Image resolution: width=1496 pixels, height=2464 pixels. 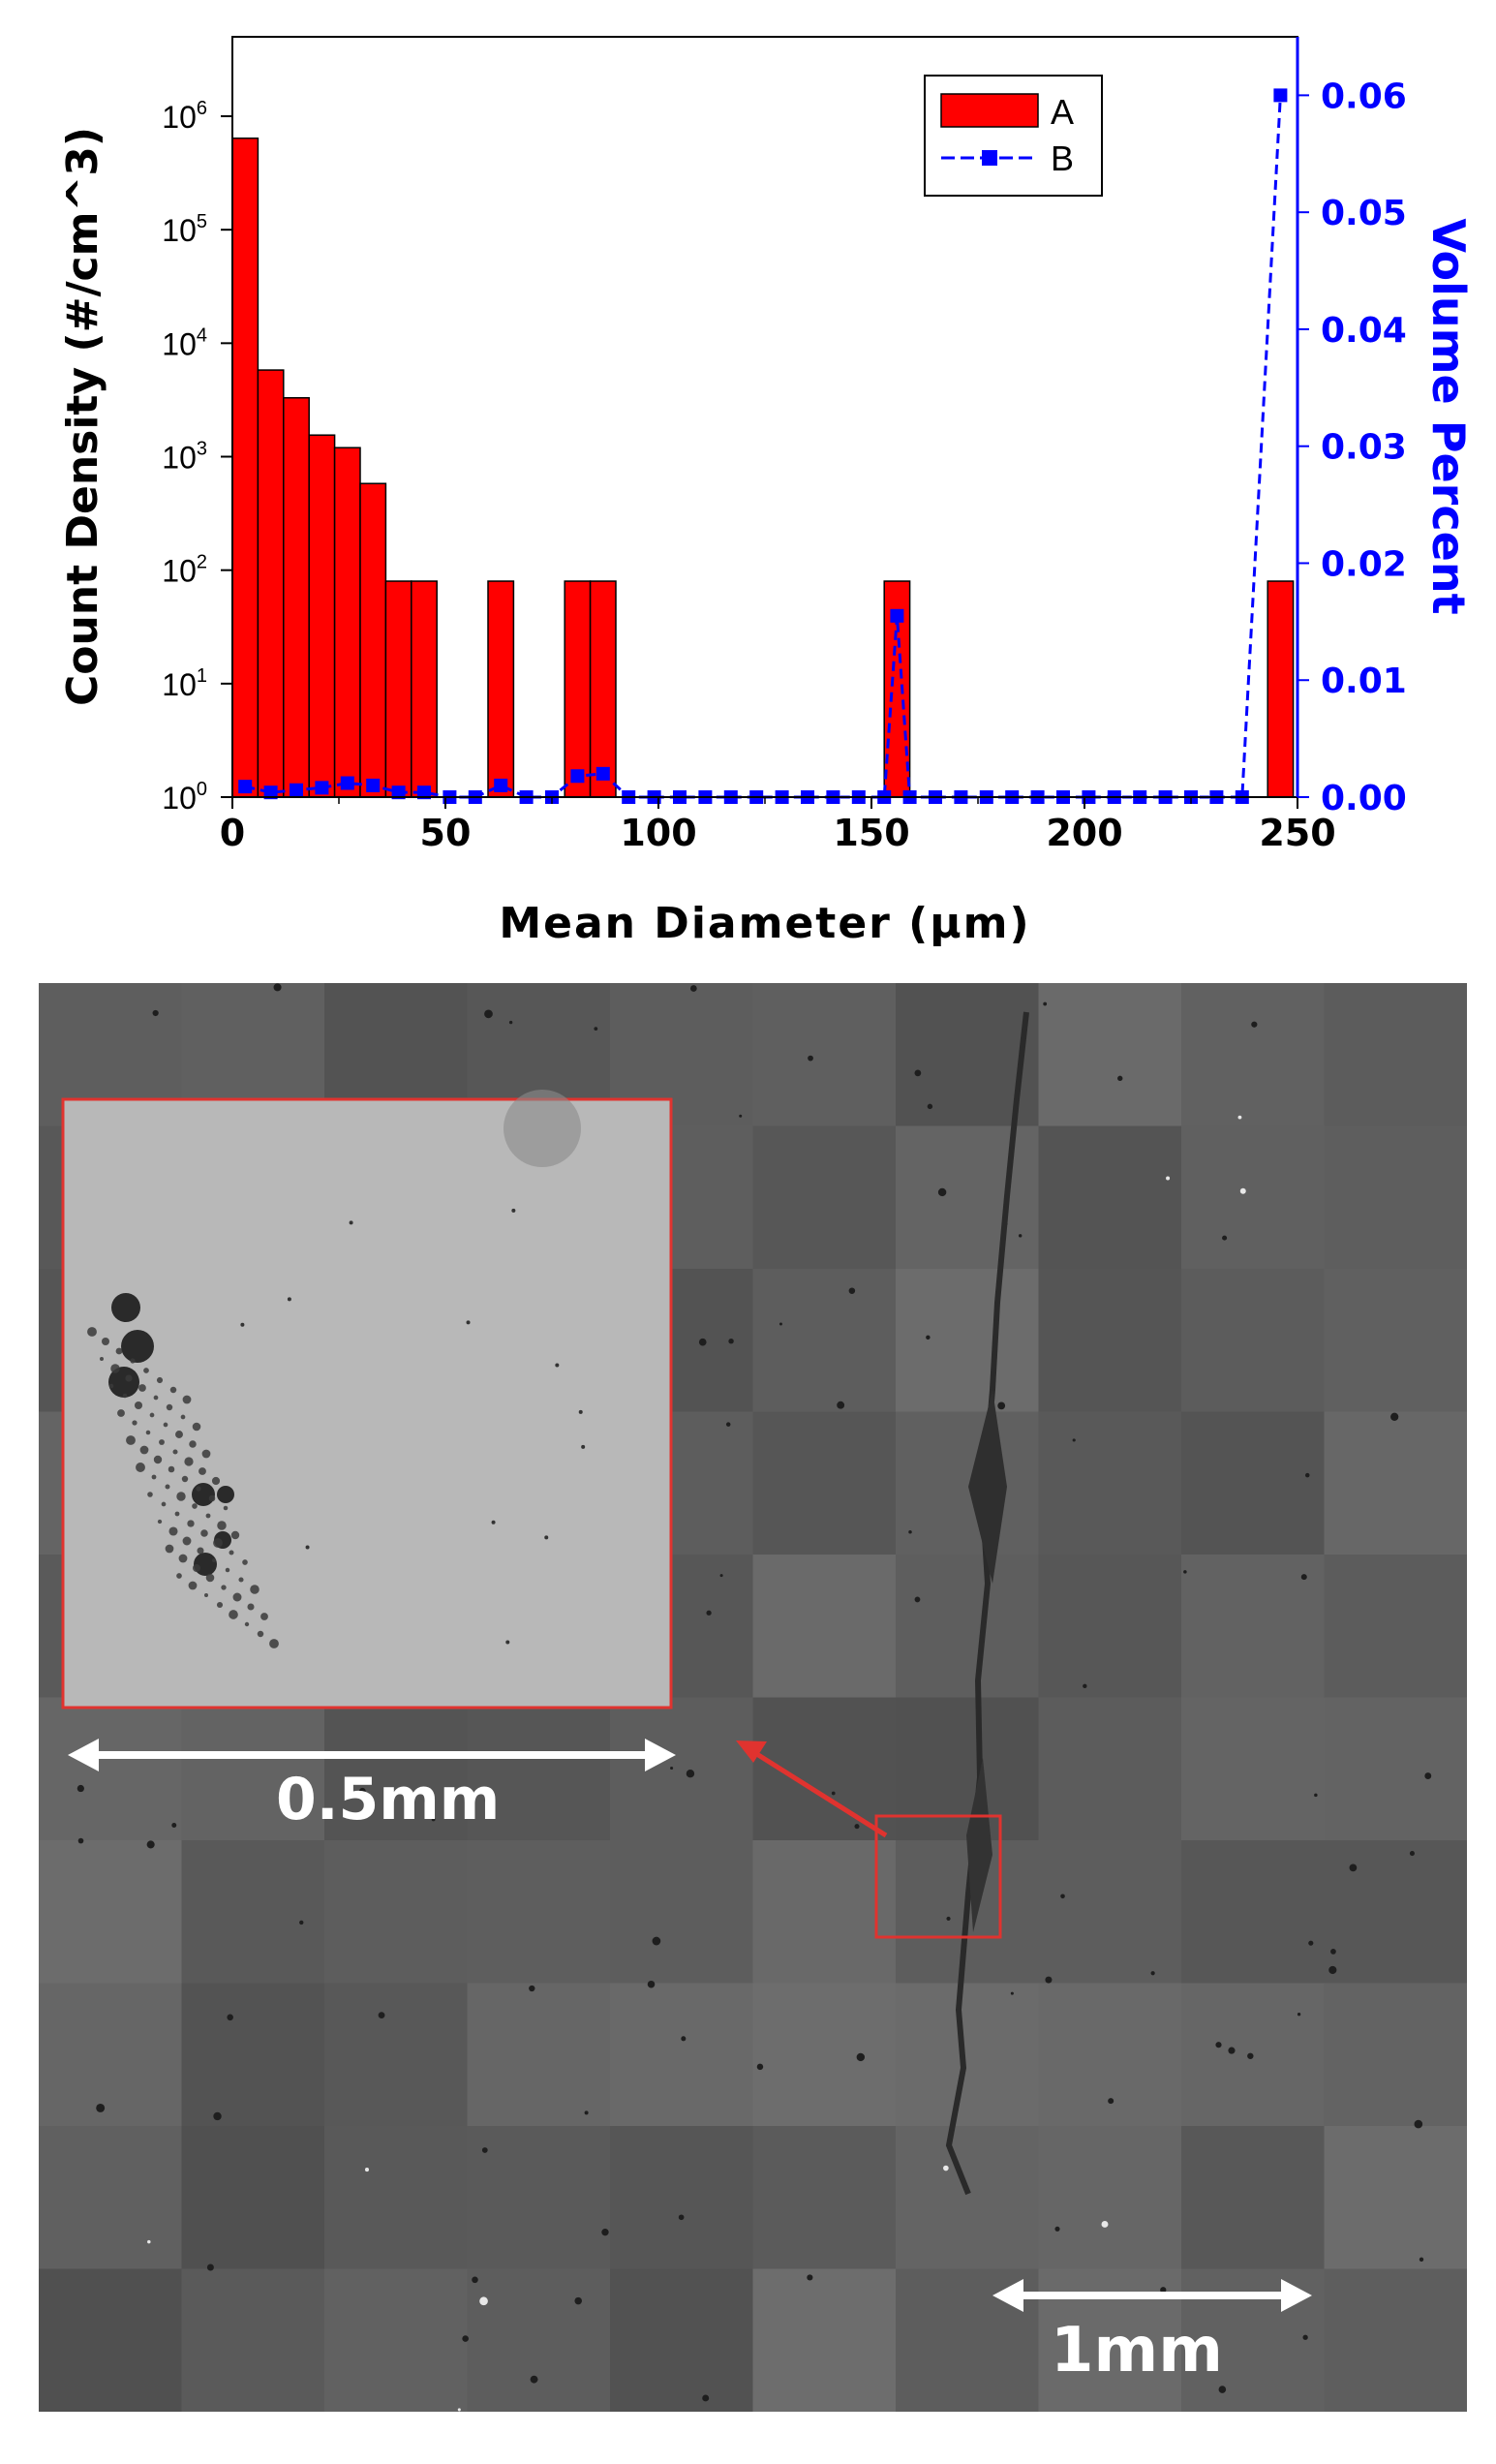 What do you see at coordinates (184, 571) in the screenshot?
I see `y-tick-label-2: 10²` at bounding box center [184, 571].